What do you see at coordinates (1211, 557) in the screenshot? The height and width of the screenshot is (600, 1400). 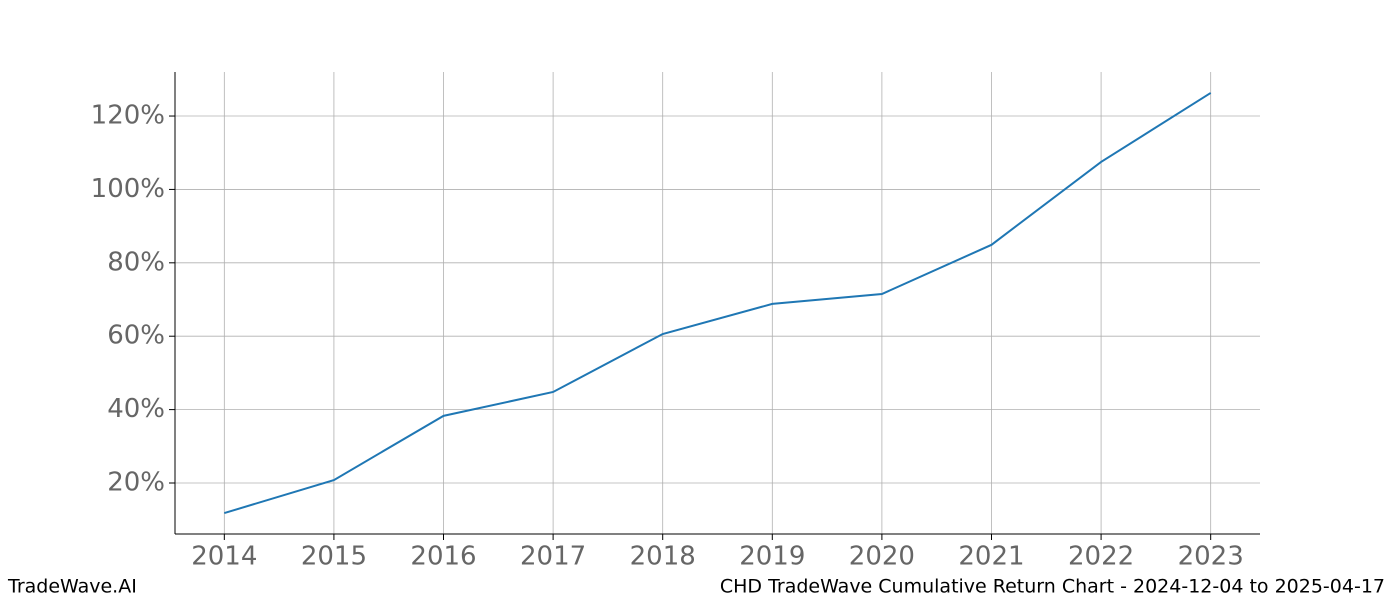 I see `x-tick-label: 2023` at bounding box center [1211, 557].